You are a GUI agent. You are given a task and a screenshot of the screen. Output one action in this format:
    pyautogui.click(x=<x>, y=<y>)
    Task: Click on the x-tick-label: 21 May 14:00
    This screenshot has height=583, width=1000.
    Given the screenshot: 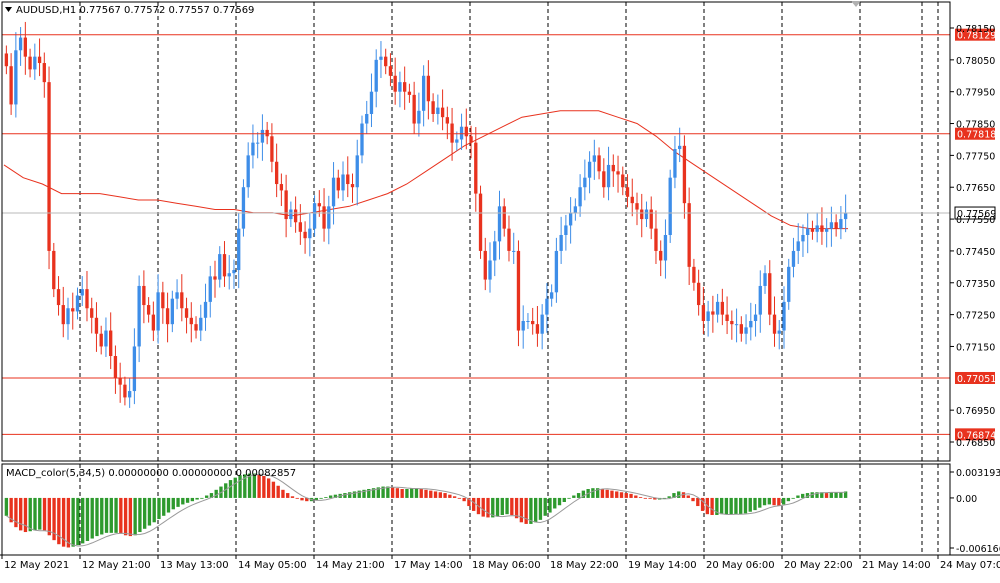 What is the action you would take?
    pyautogui.click(x=896, y=565)
    